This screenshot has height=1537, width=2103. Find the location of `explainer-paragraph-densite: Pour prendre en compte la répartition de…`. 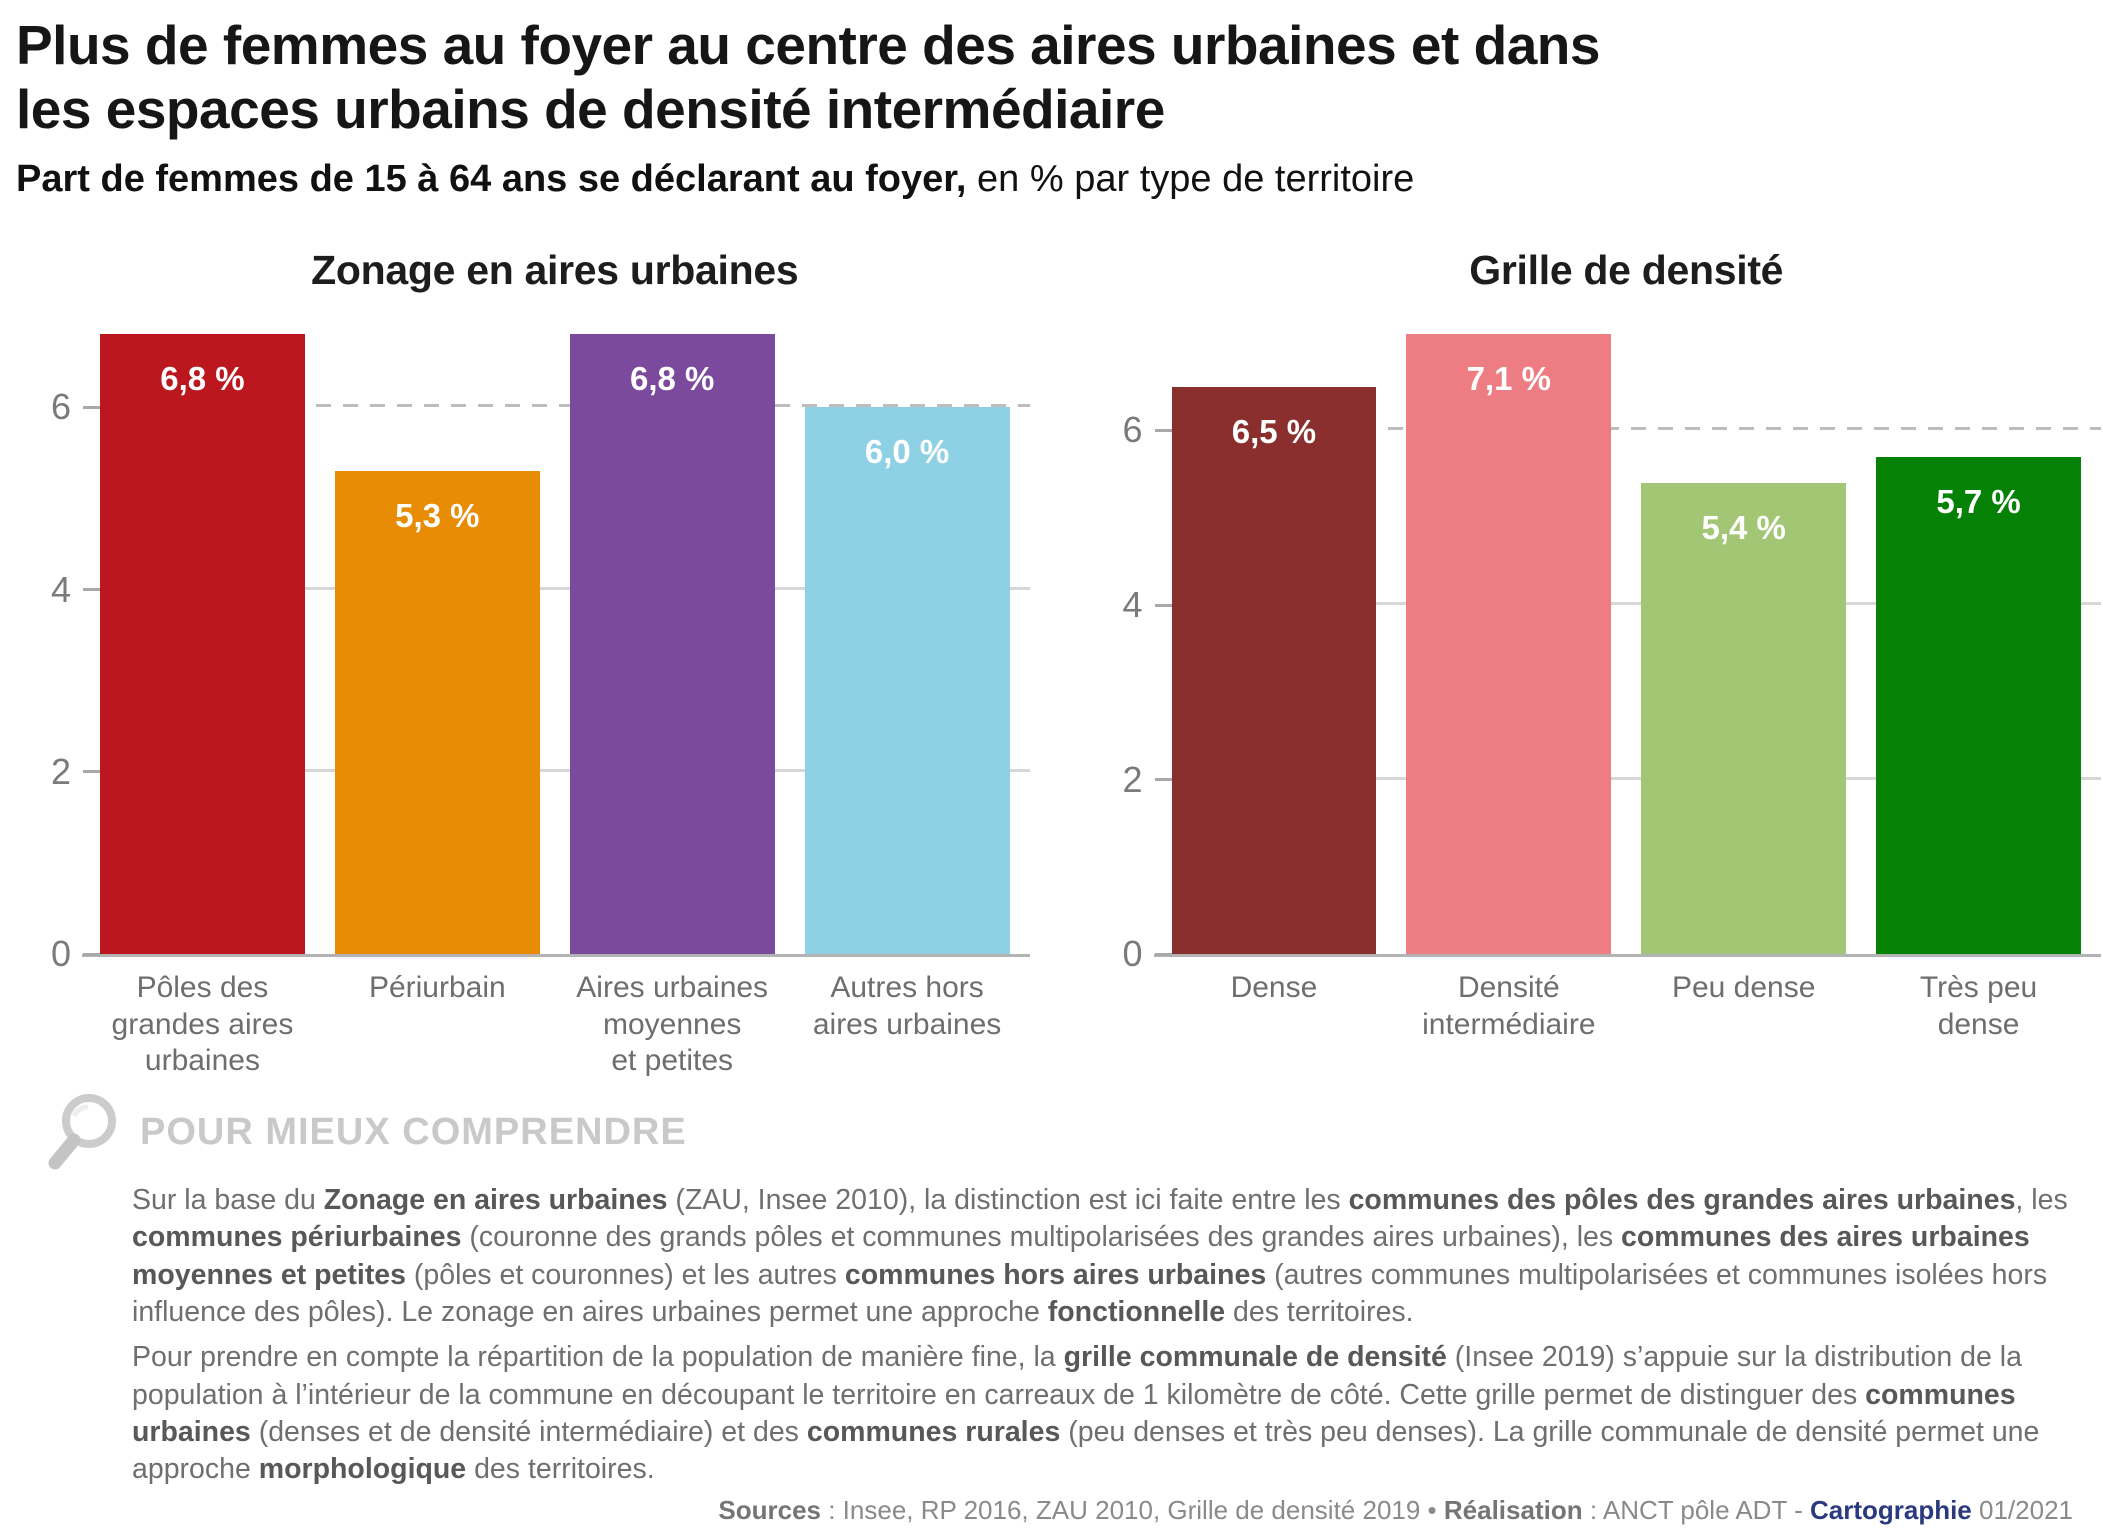

explainer-paragraph-densite: Pour prendre en compte la répartition de… is located at coordinates (1102, 1413).